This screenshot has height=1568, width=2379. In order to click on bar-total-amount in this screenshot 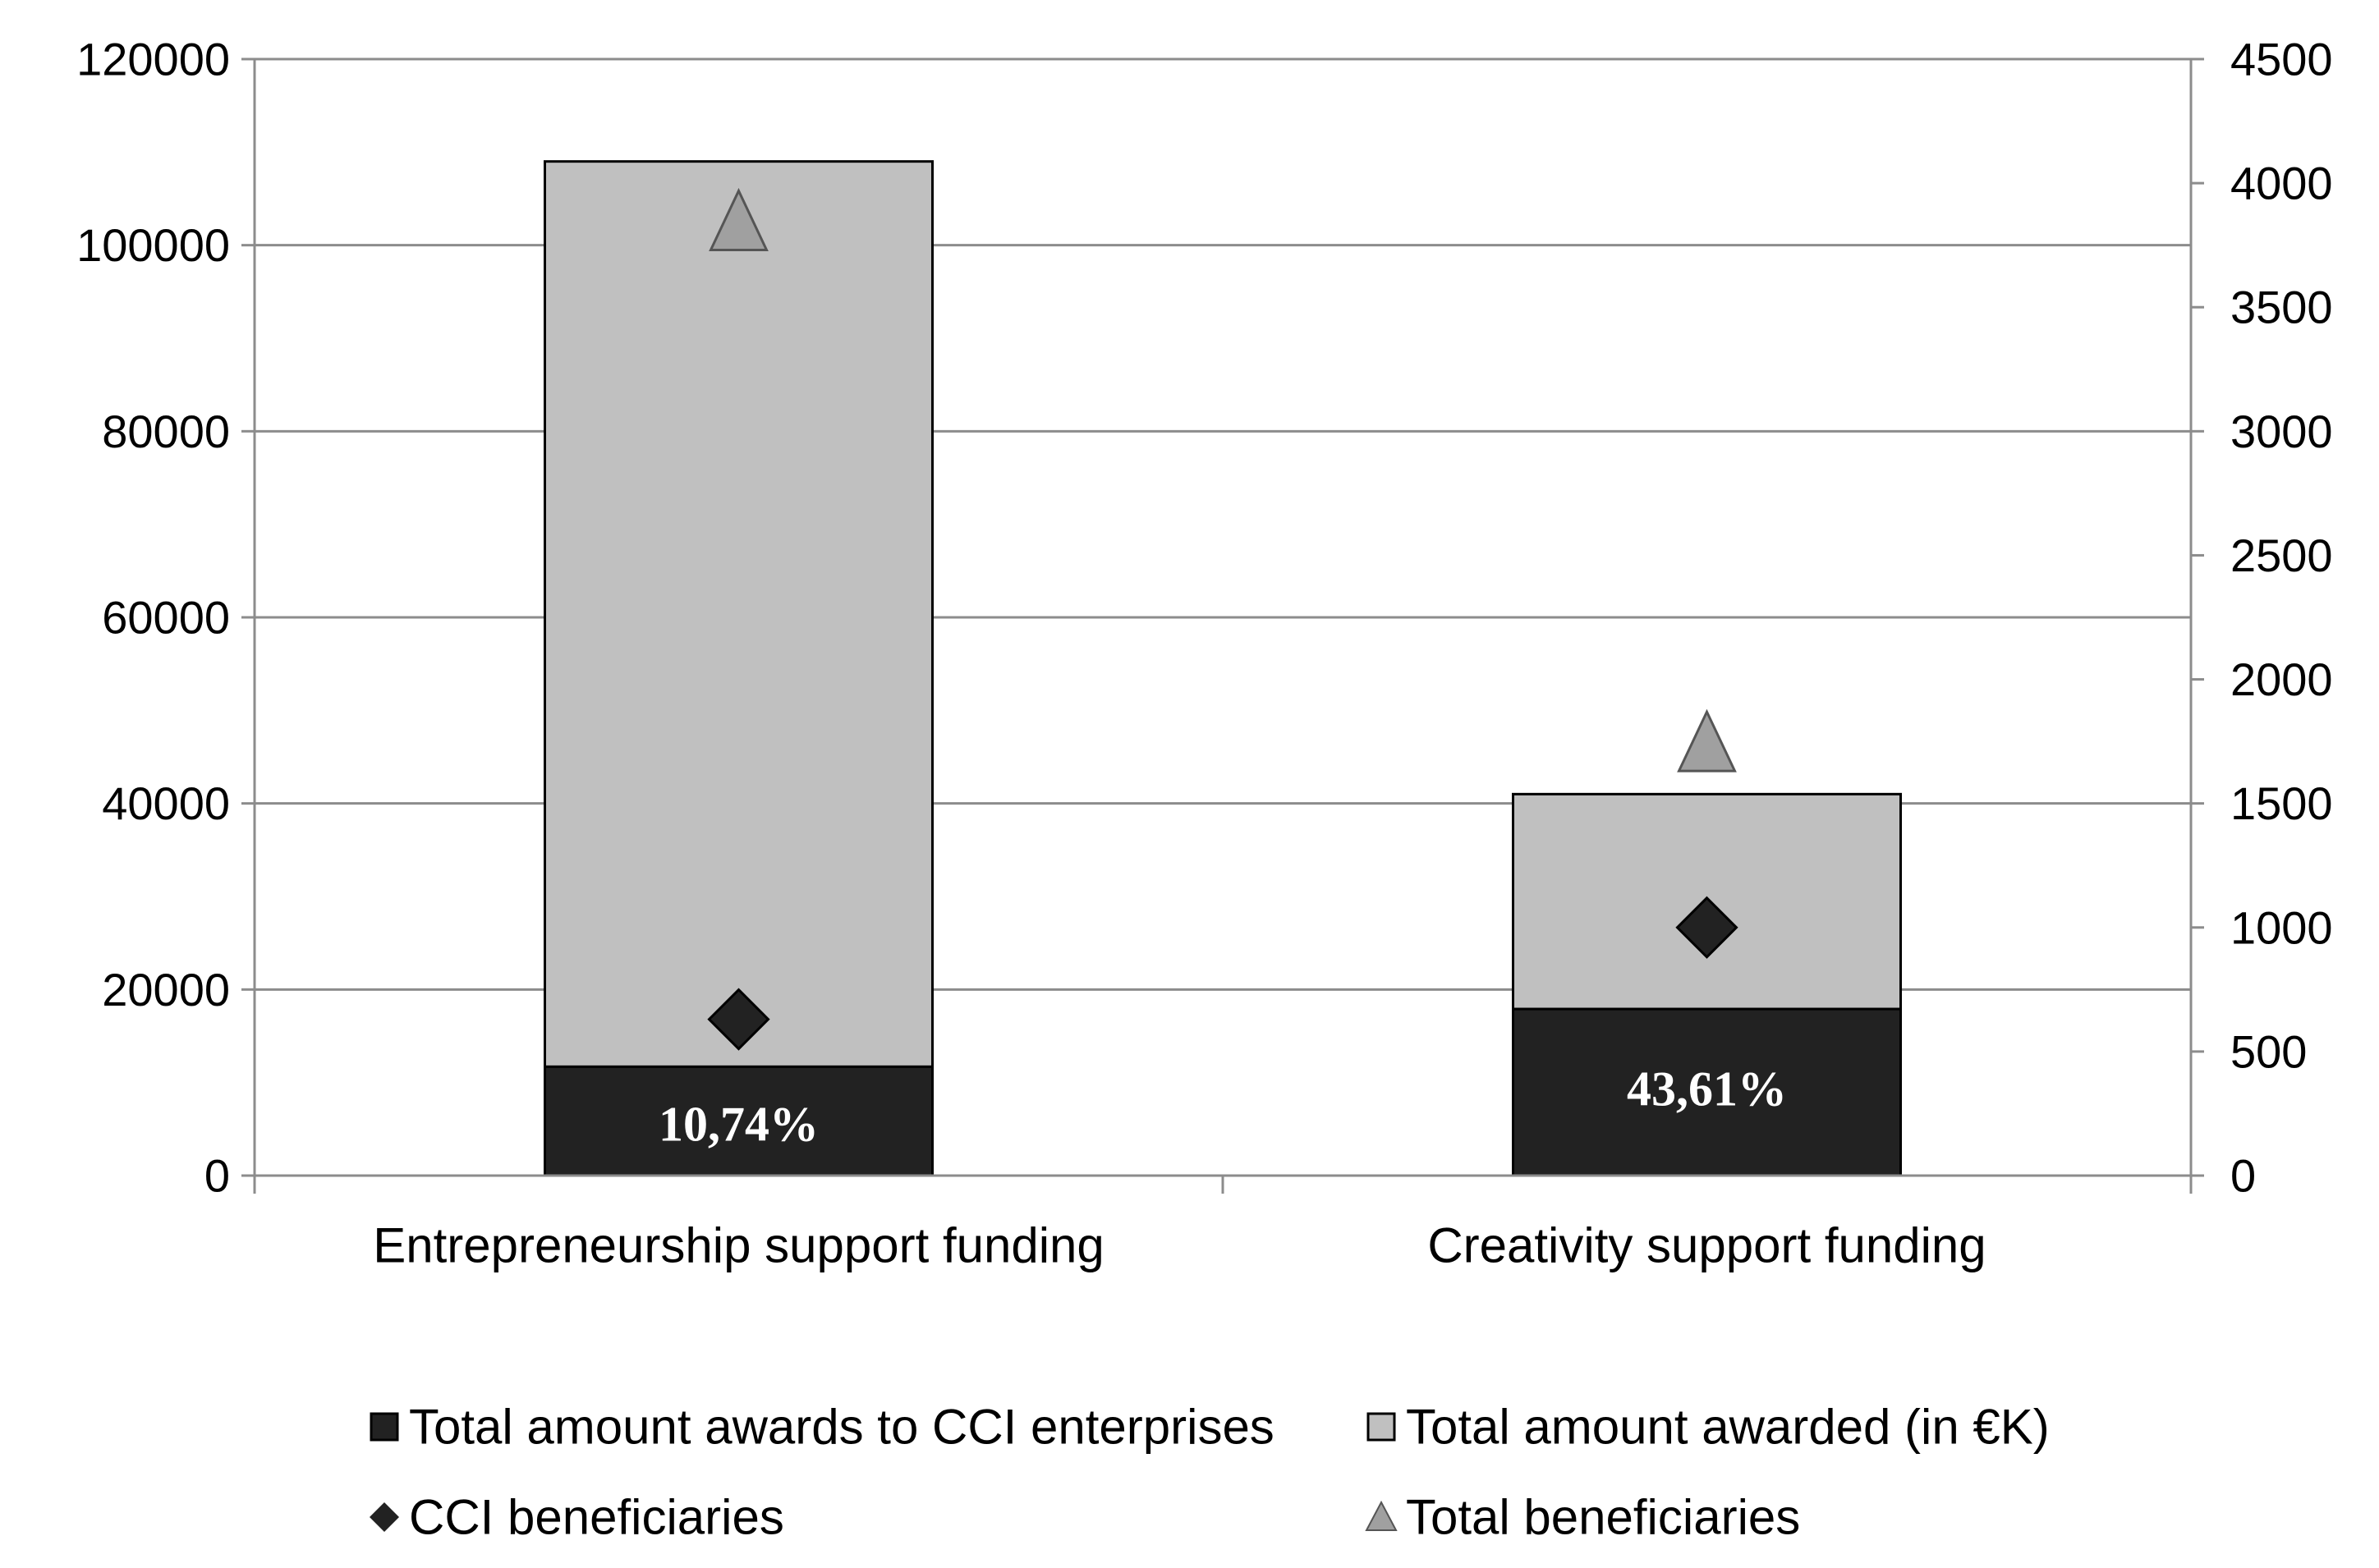, I will do `click(739, 614)`.